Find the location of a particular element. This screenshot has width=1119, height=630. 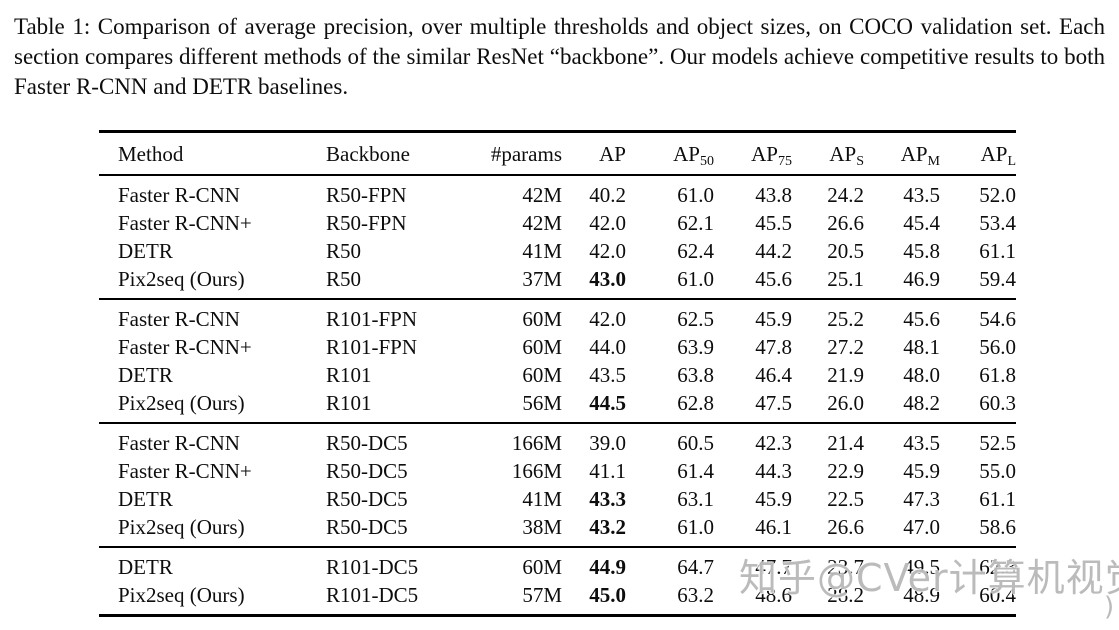

column-header-subscript: S is located at coordinates (860, 161).